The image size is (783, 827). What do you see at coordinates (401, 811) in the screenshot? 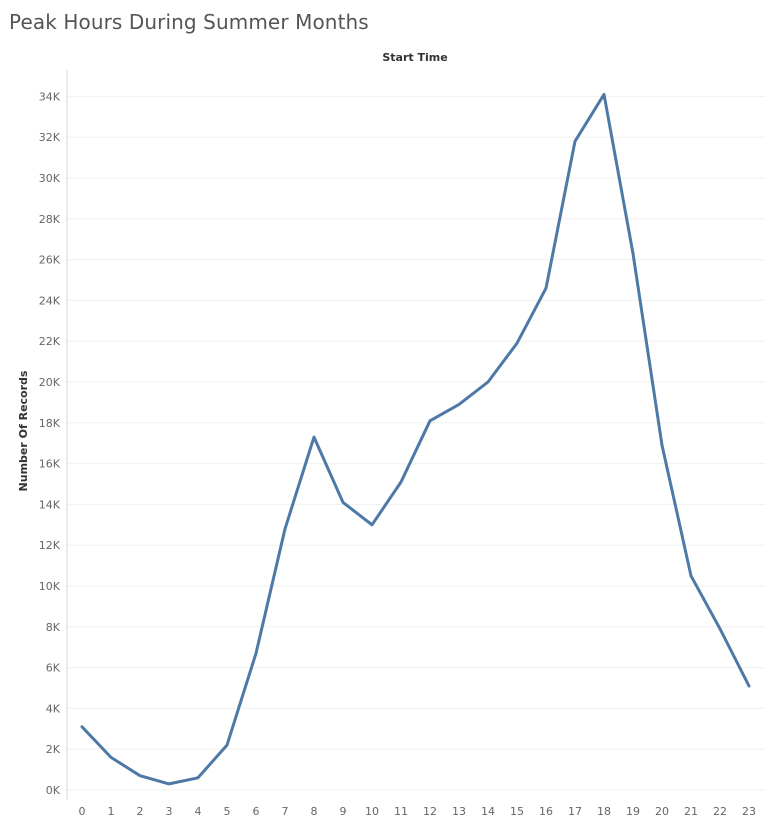
I see `x-tick-label: 11` at bounding box center [401, 811].